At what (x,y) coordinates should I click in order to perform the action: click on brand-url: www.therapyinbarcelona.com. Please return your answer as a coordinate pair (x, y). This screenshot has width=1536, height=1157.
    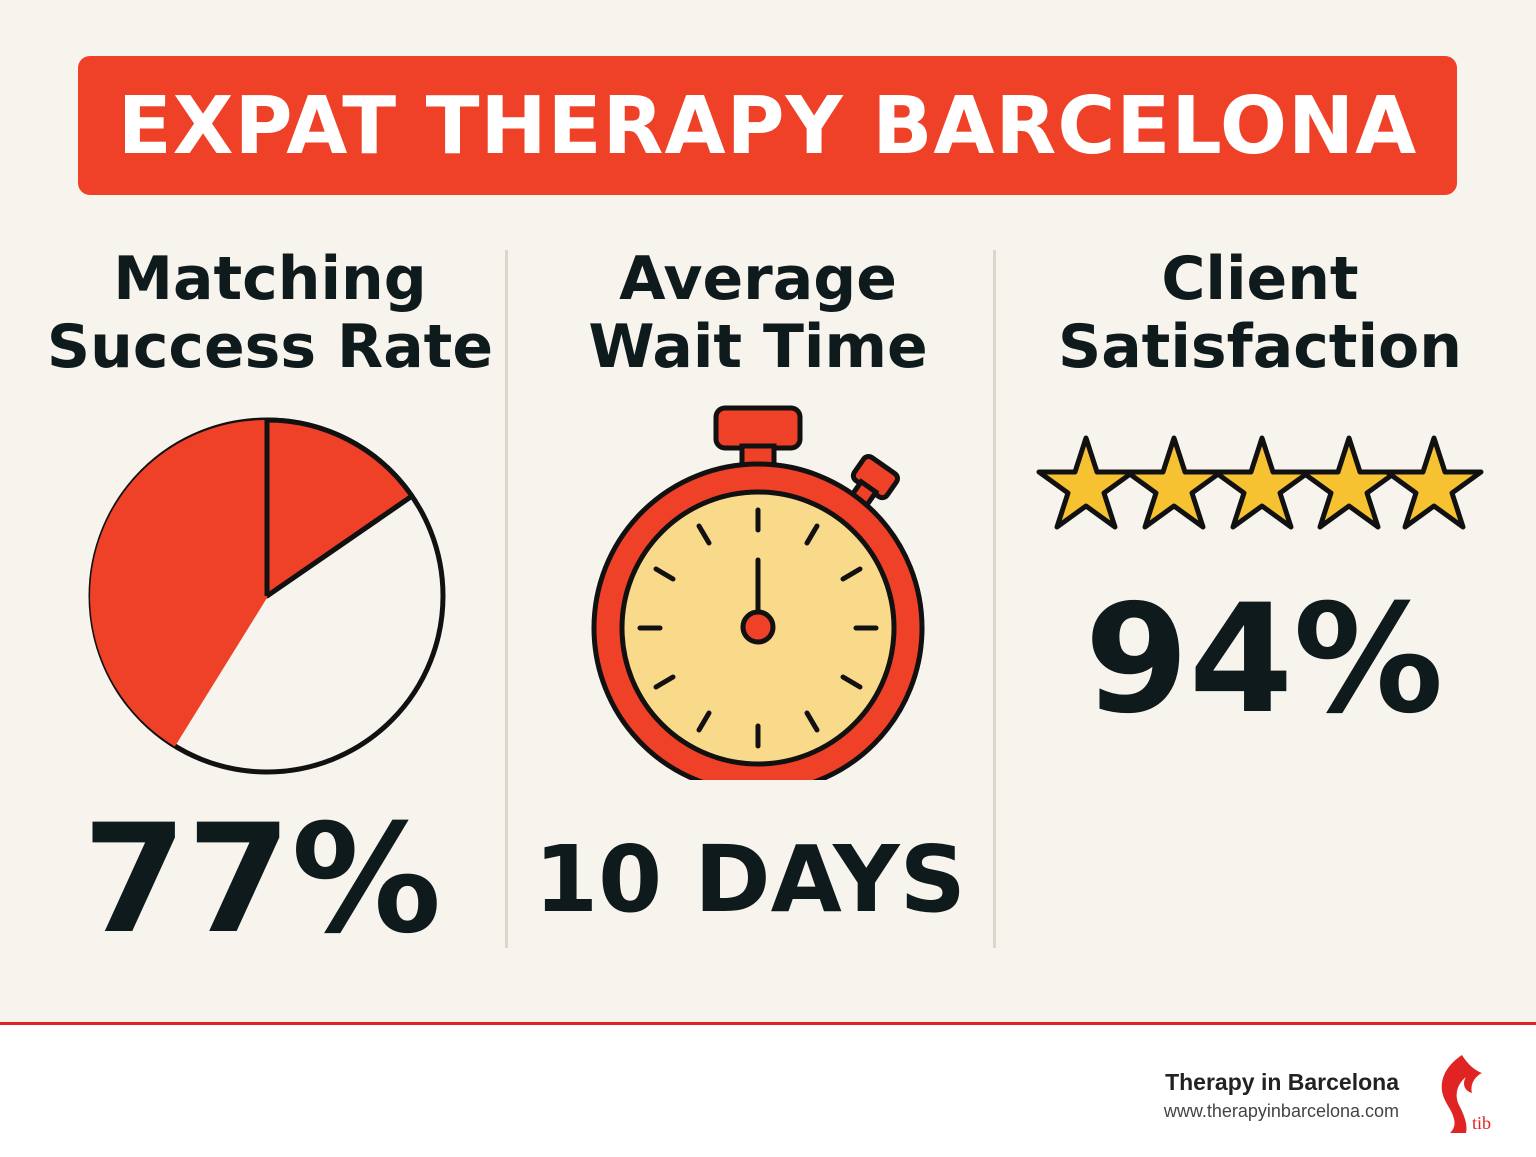
    Looking at the image, I should click on (1281, 1111).